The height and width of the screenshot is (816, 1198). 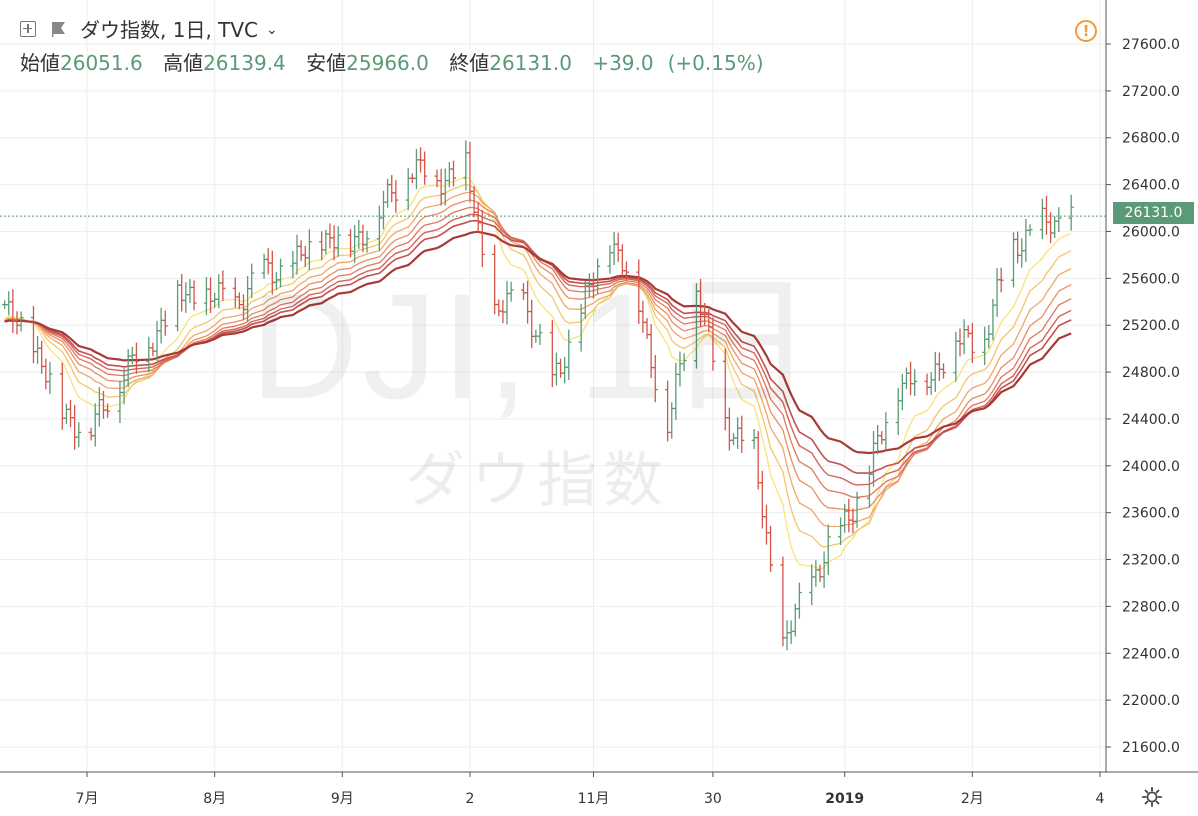 What do you see at coordinates (1151, 45) in the screenshot?
I see `y-tick-label: 27600.0` at bounding box center [1151, 45].